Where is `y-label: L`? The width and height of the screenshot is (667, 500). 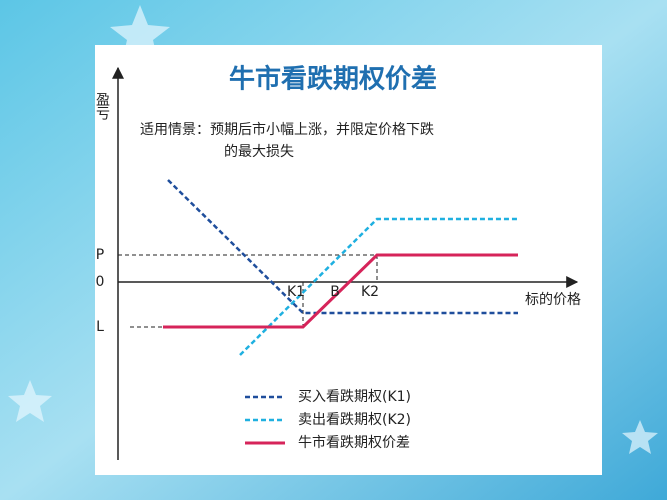
y-label: L is located at coordinates (100, 327).